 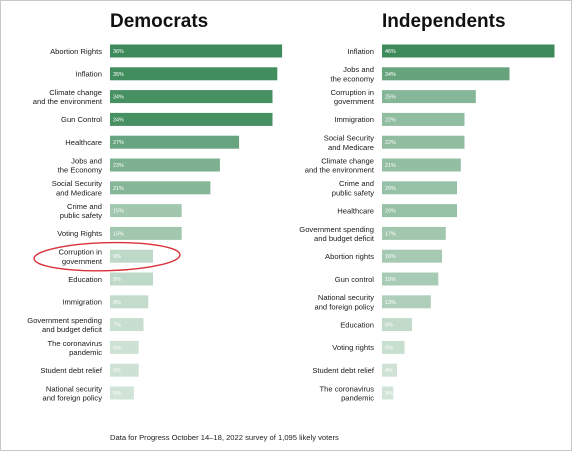 What do you see at coordinates (129, 302) in the screenshot?
I see `dem-immigration-bar` at bounding box center [129, 302].